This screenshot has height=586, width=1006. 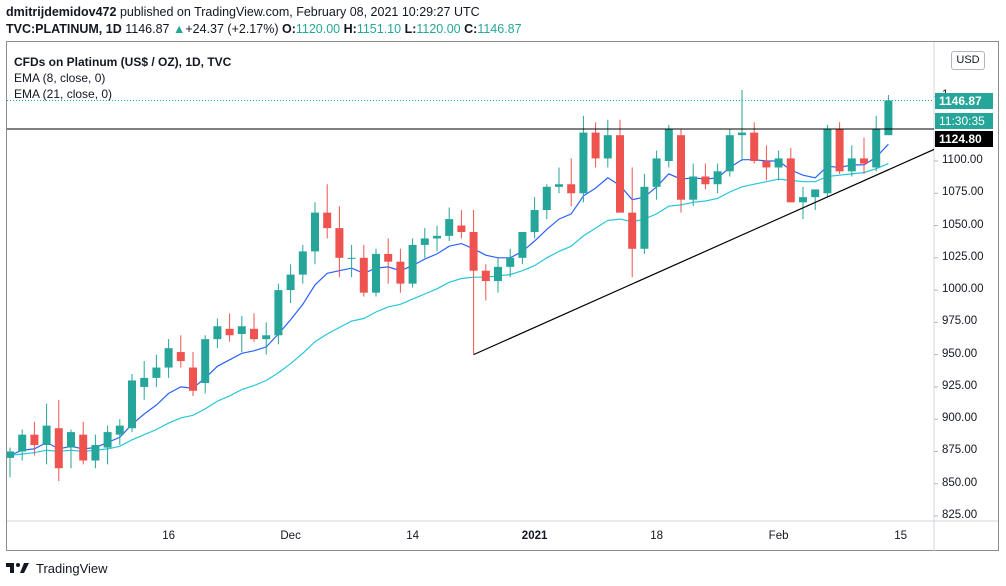 I want to click on countdown-tag: 11:30:35, so click(x=964, y=121).